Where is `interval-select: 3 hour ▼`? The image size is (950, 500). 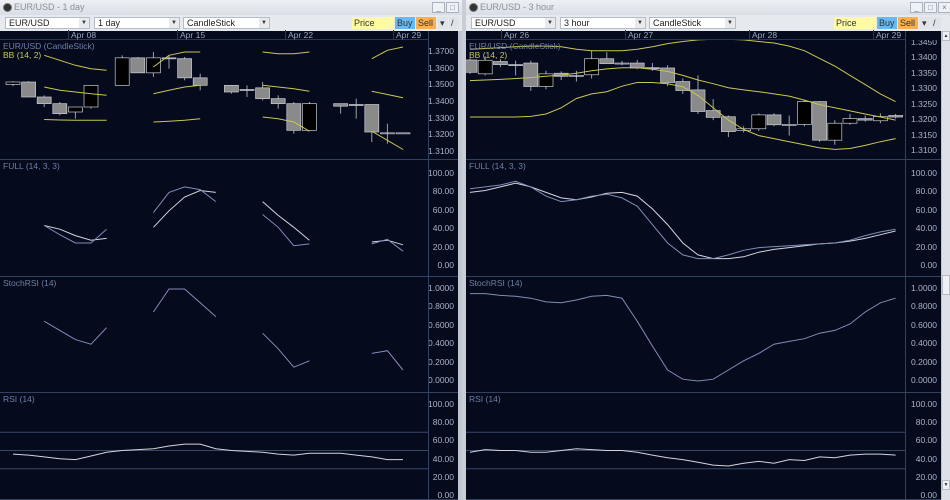 interval-select: 3 hour ▼ is located at coordinates (603, 23).